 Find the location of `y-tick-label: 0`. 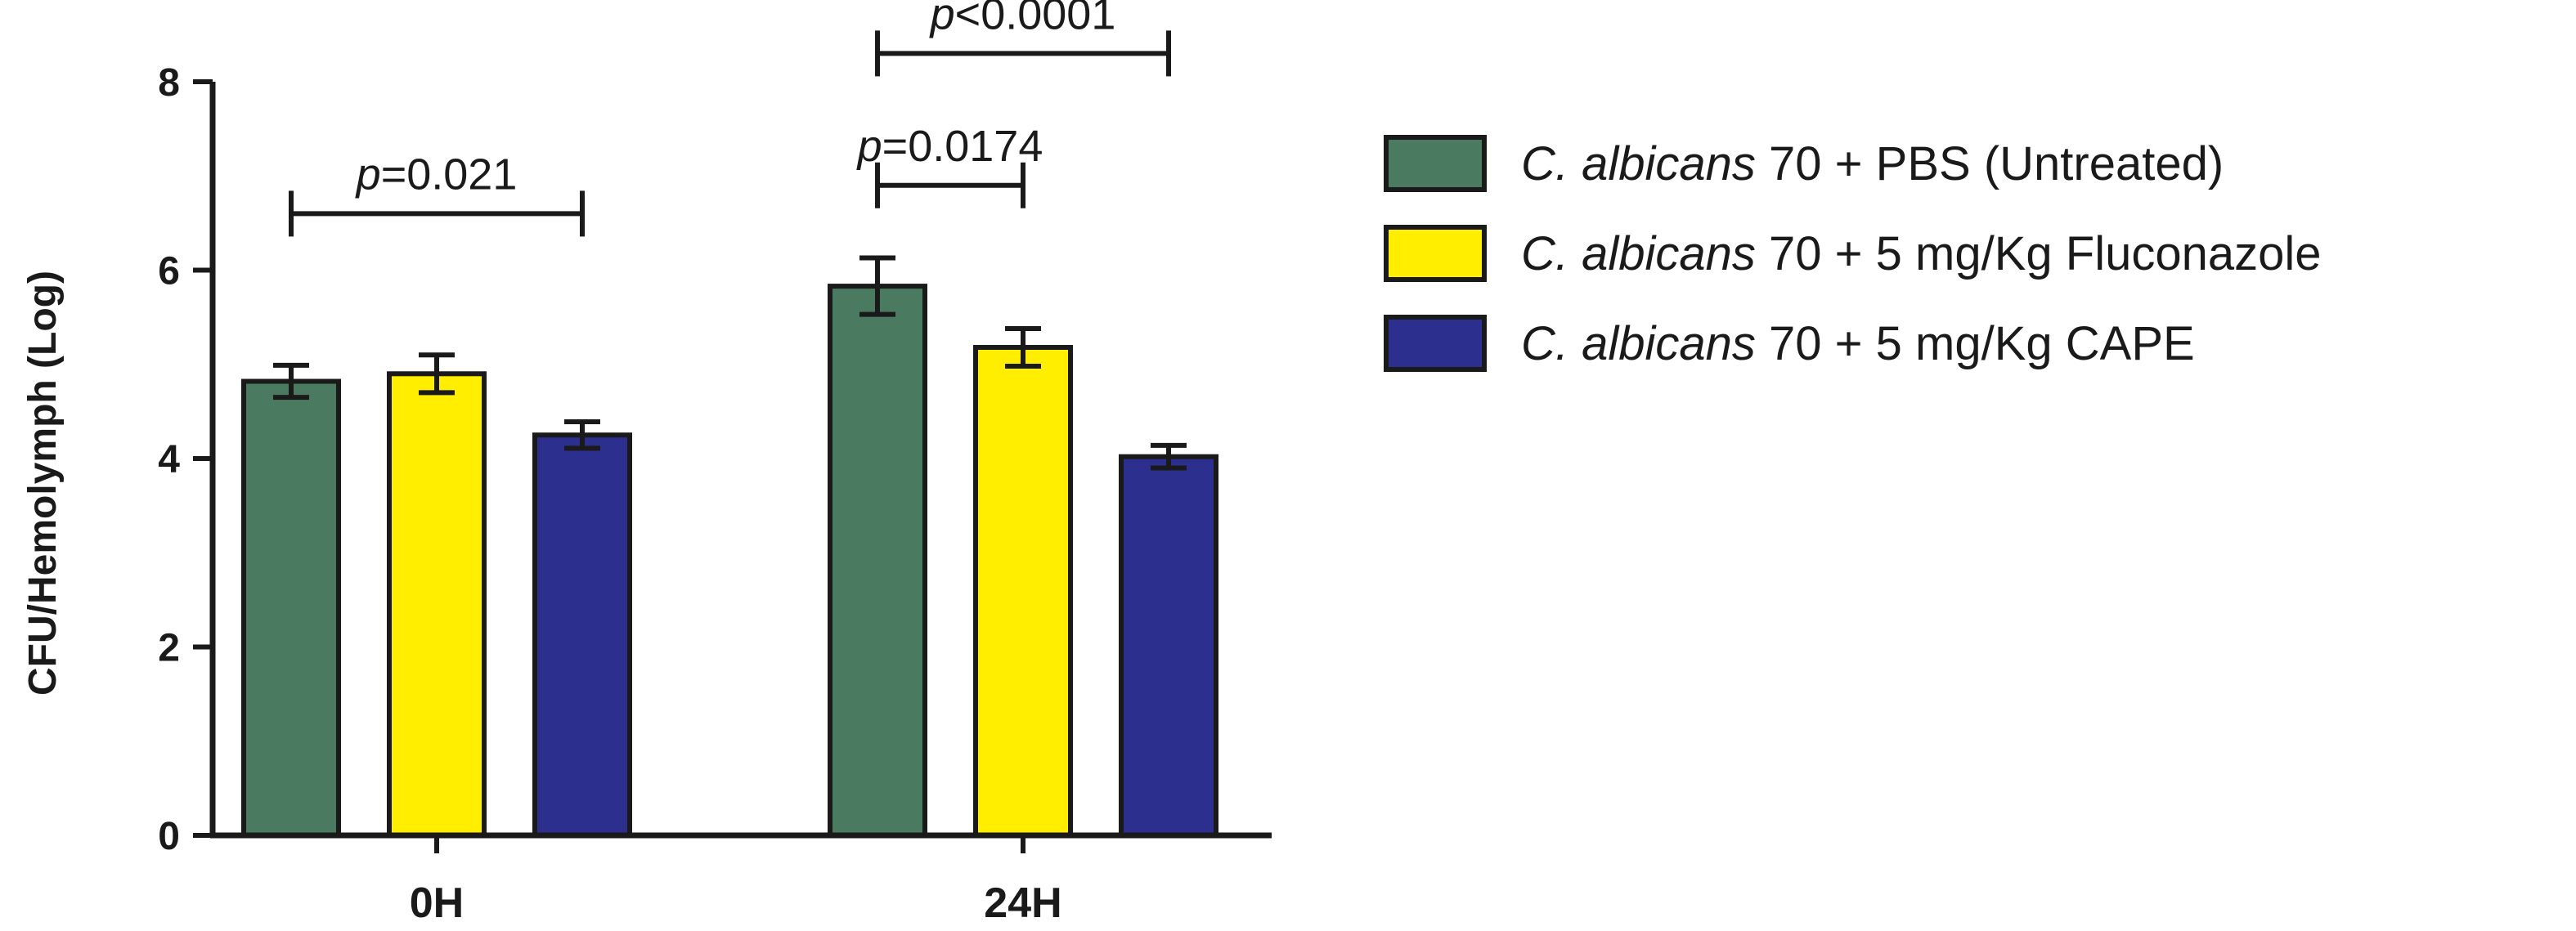

y-tick-label: 0 is located at coordinates (169, 836).